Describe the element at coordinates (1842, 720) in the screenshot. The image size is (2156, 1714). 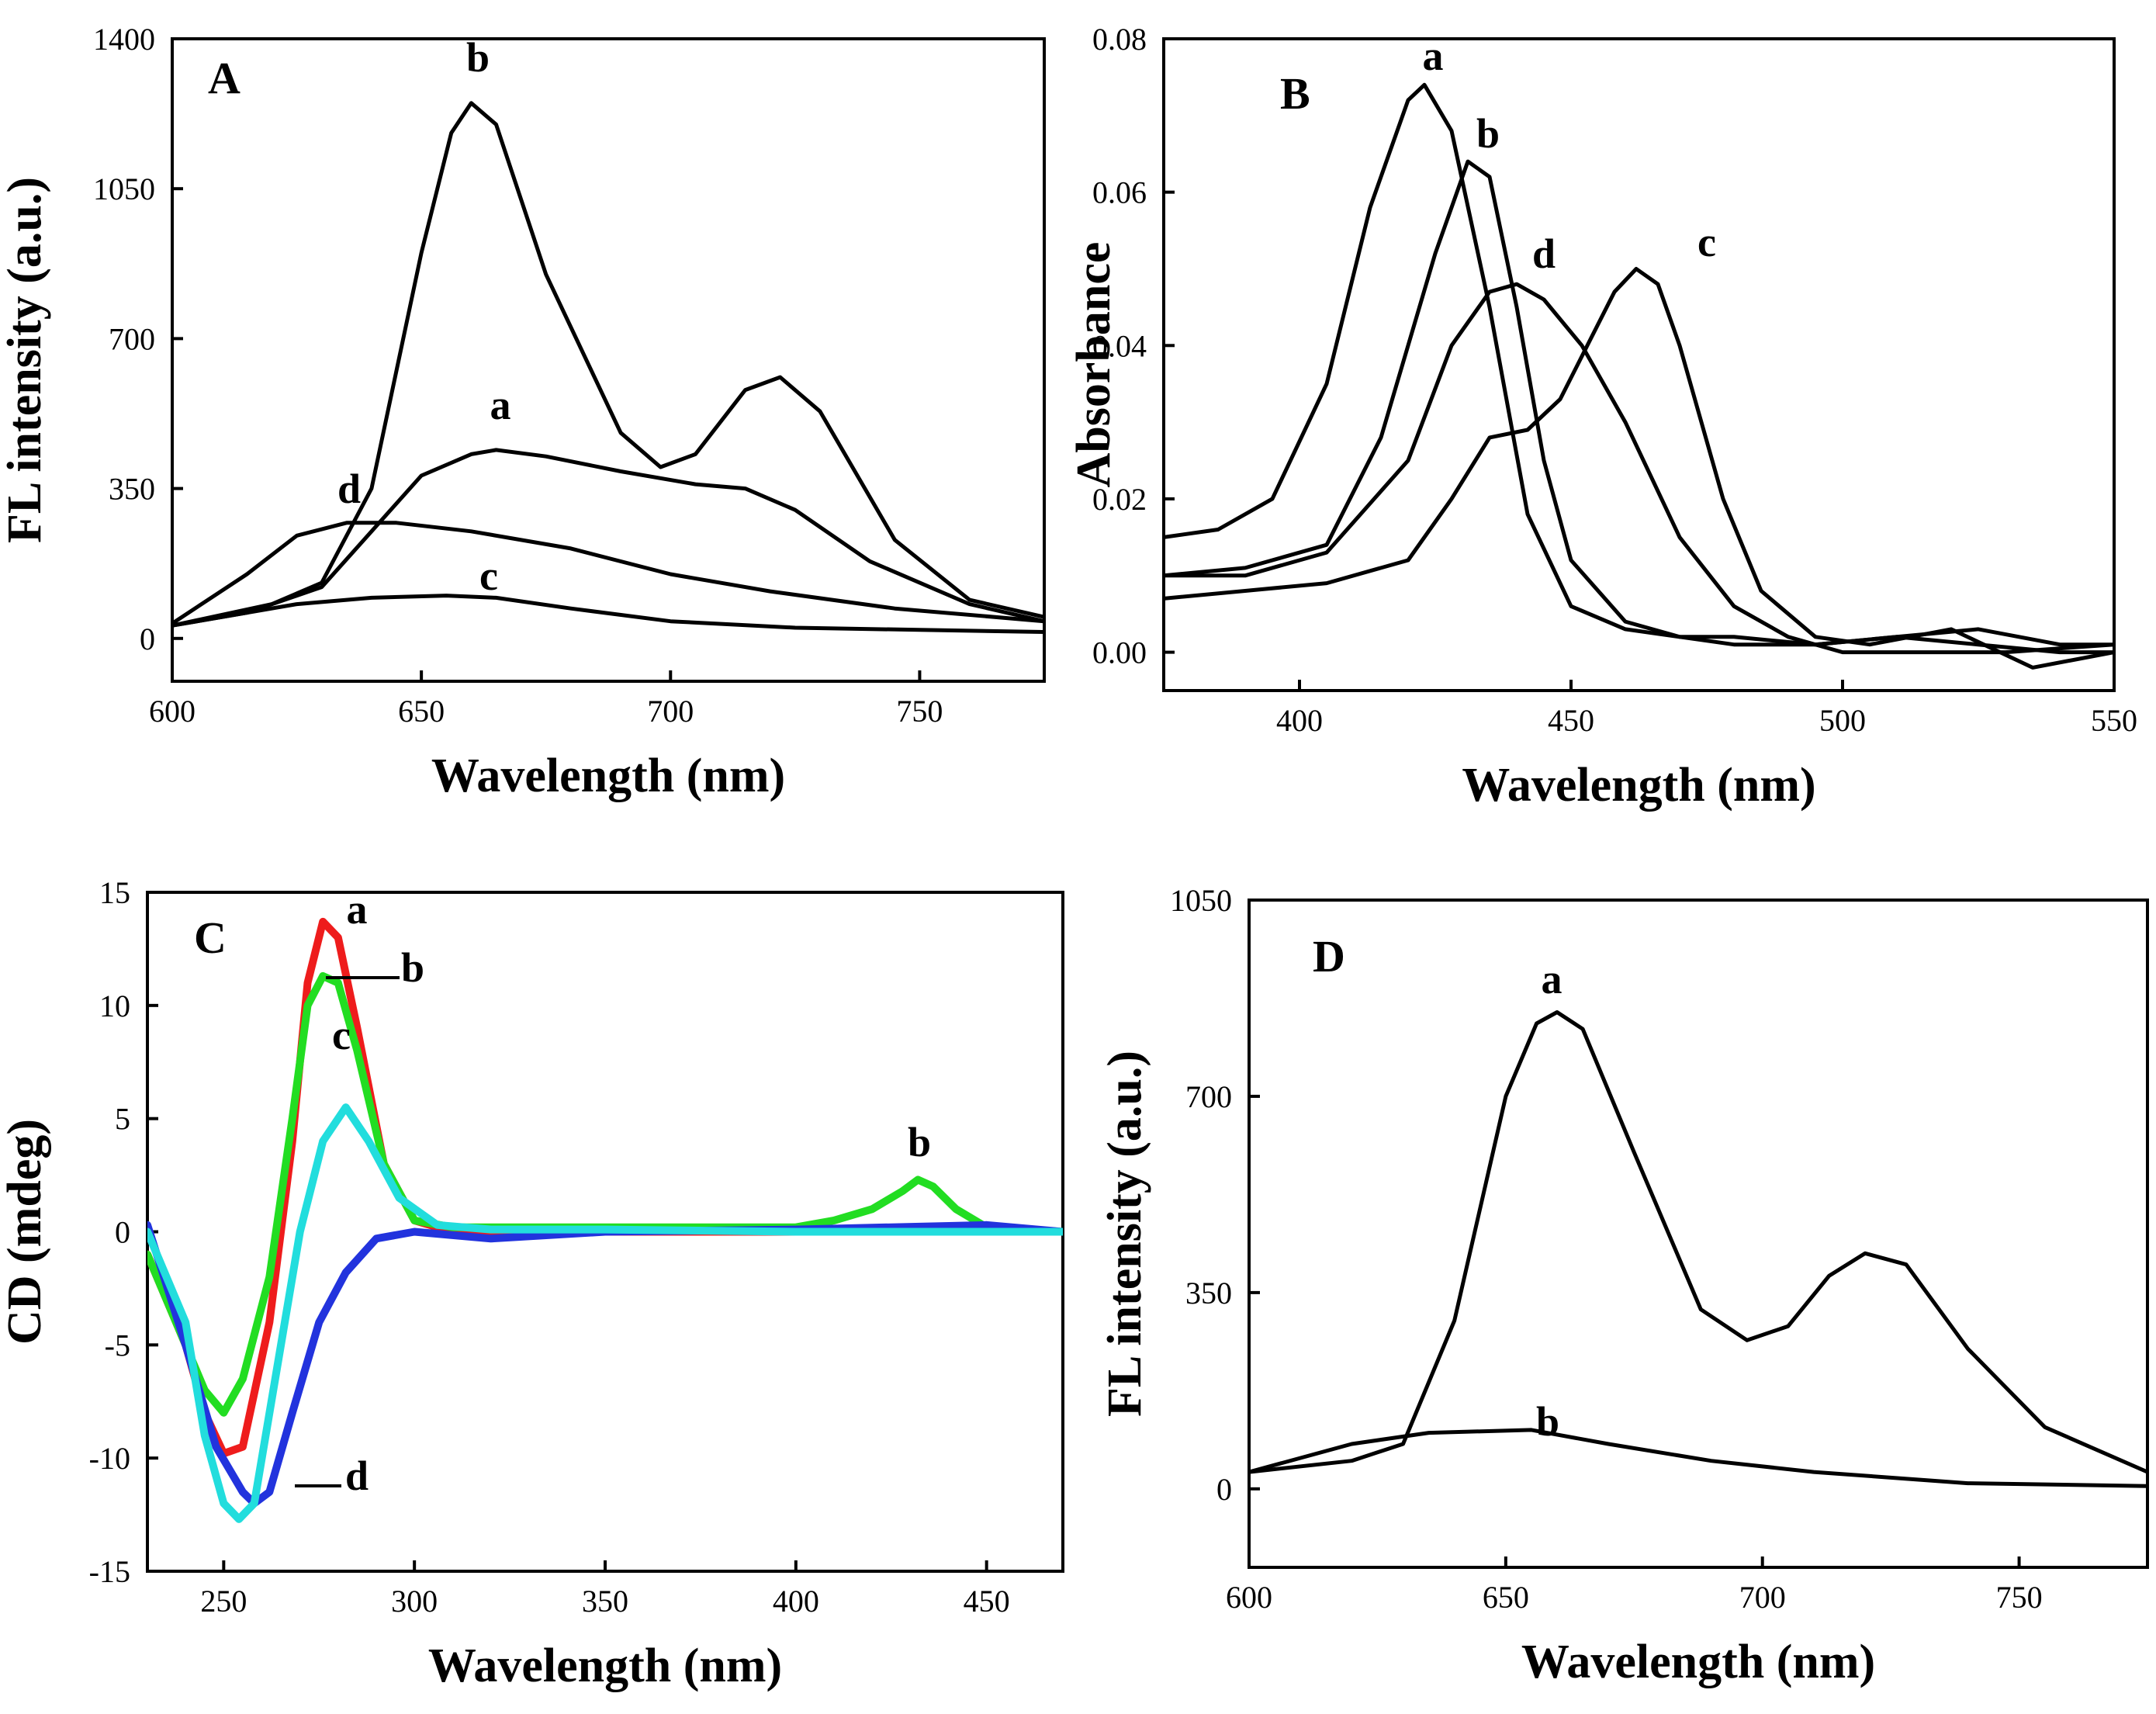
I see `x-tick-label: 500` at that location.